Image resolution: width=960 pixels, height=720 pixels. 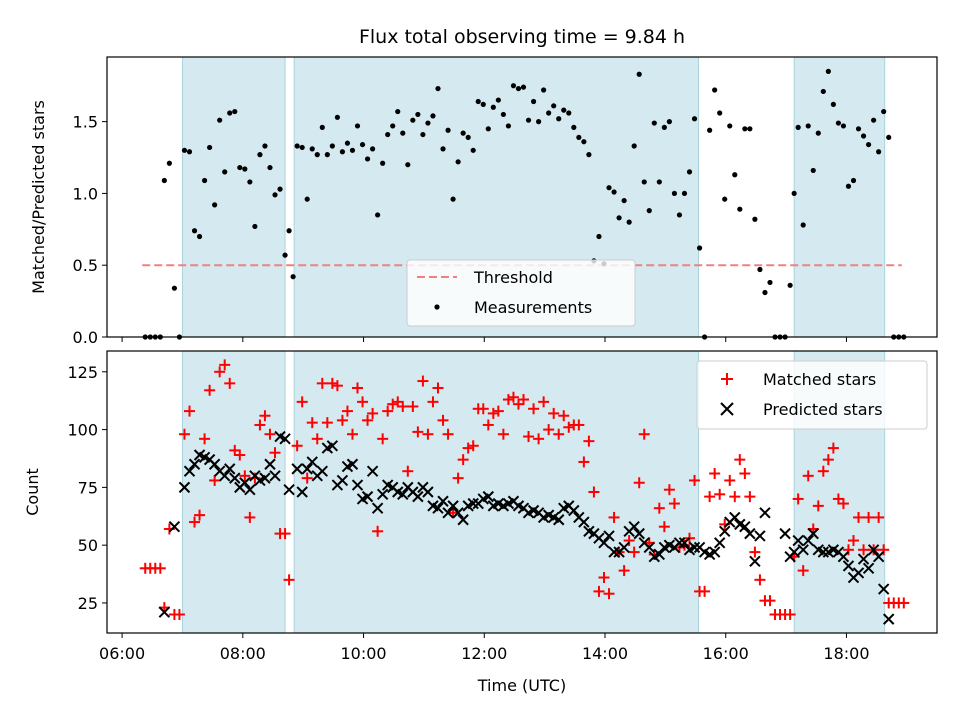 What do you see at coordinates (82, 372) in the screenshot?
I see `bottom-y-tick-label: 125` at bounding box center [82, 372].